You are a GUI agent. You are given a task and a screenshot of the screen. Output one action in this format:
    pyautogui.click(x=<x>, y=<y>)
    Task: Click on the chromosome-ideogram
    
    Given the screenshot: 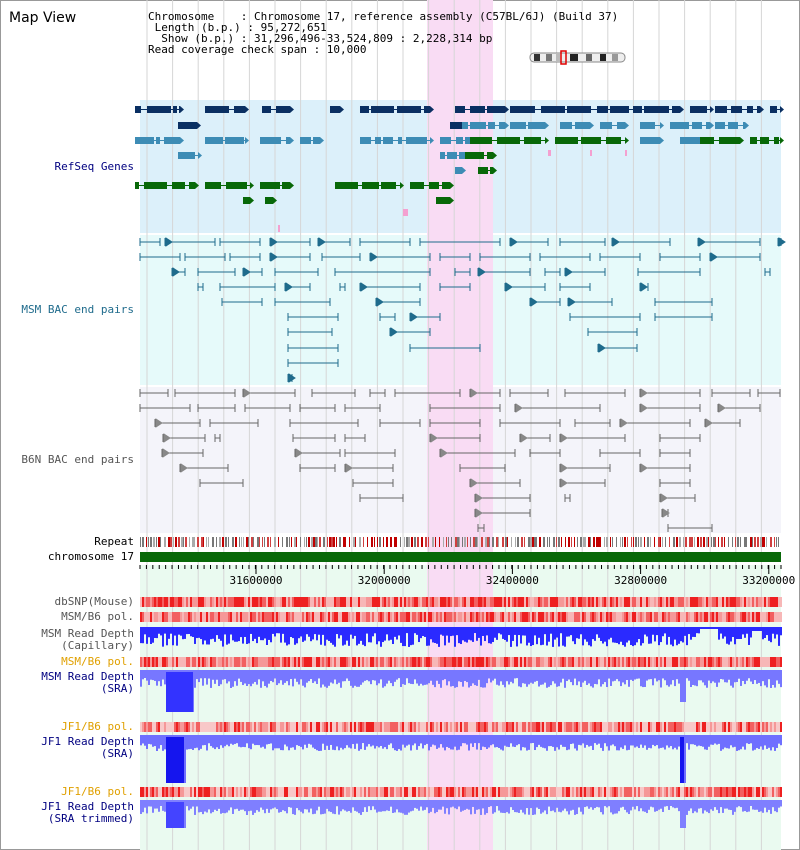 What is the action you would take?
    pyautogui.click(x=577, y=57)
    